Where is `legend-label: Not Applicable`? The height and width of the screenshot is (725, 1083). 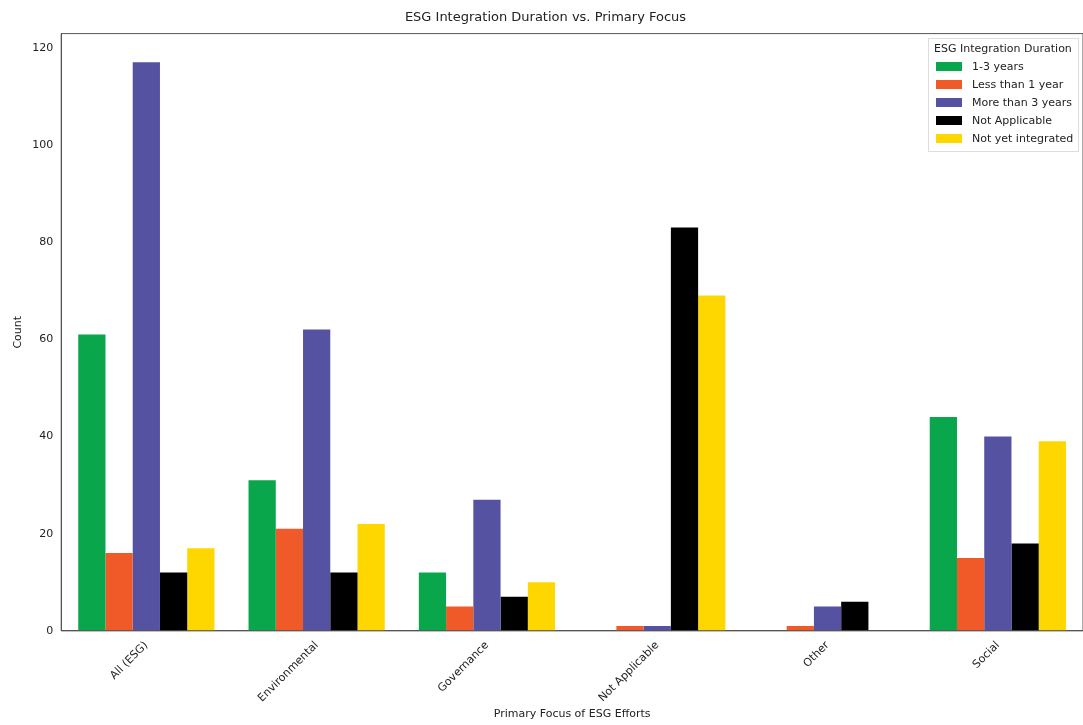 legend-label: Not Applicable is located at coordinates (1012, 121).